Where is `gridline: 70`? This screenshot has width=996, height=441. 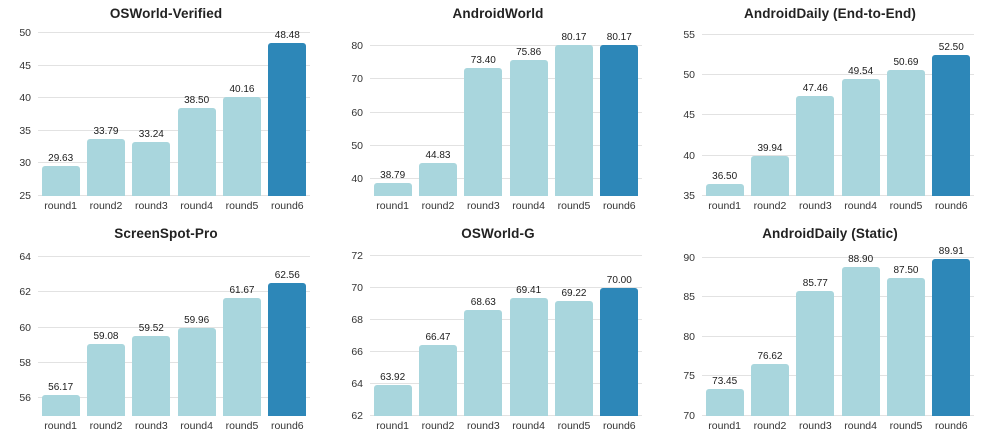
gridline: 70 is located at coordinates (496, 288).